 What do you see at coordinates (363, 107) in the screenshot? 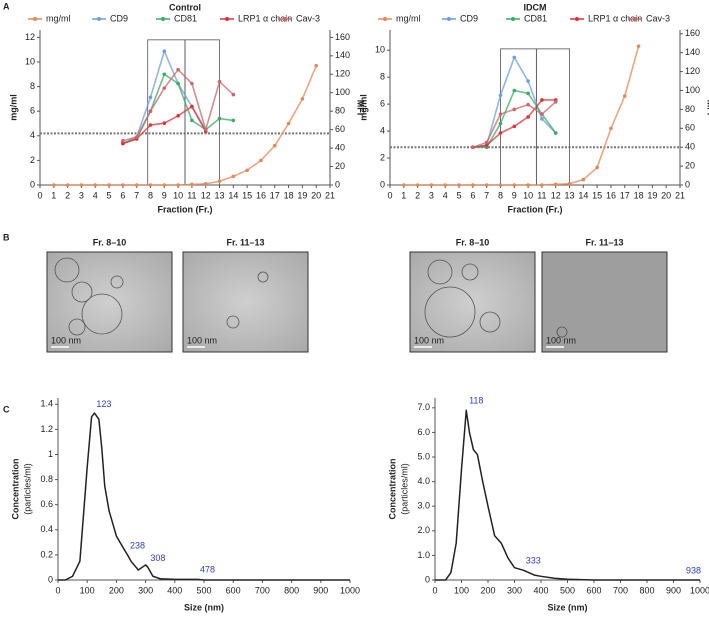
I see `y-axis-title: mg/ml` at bounding box center [363, 107].